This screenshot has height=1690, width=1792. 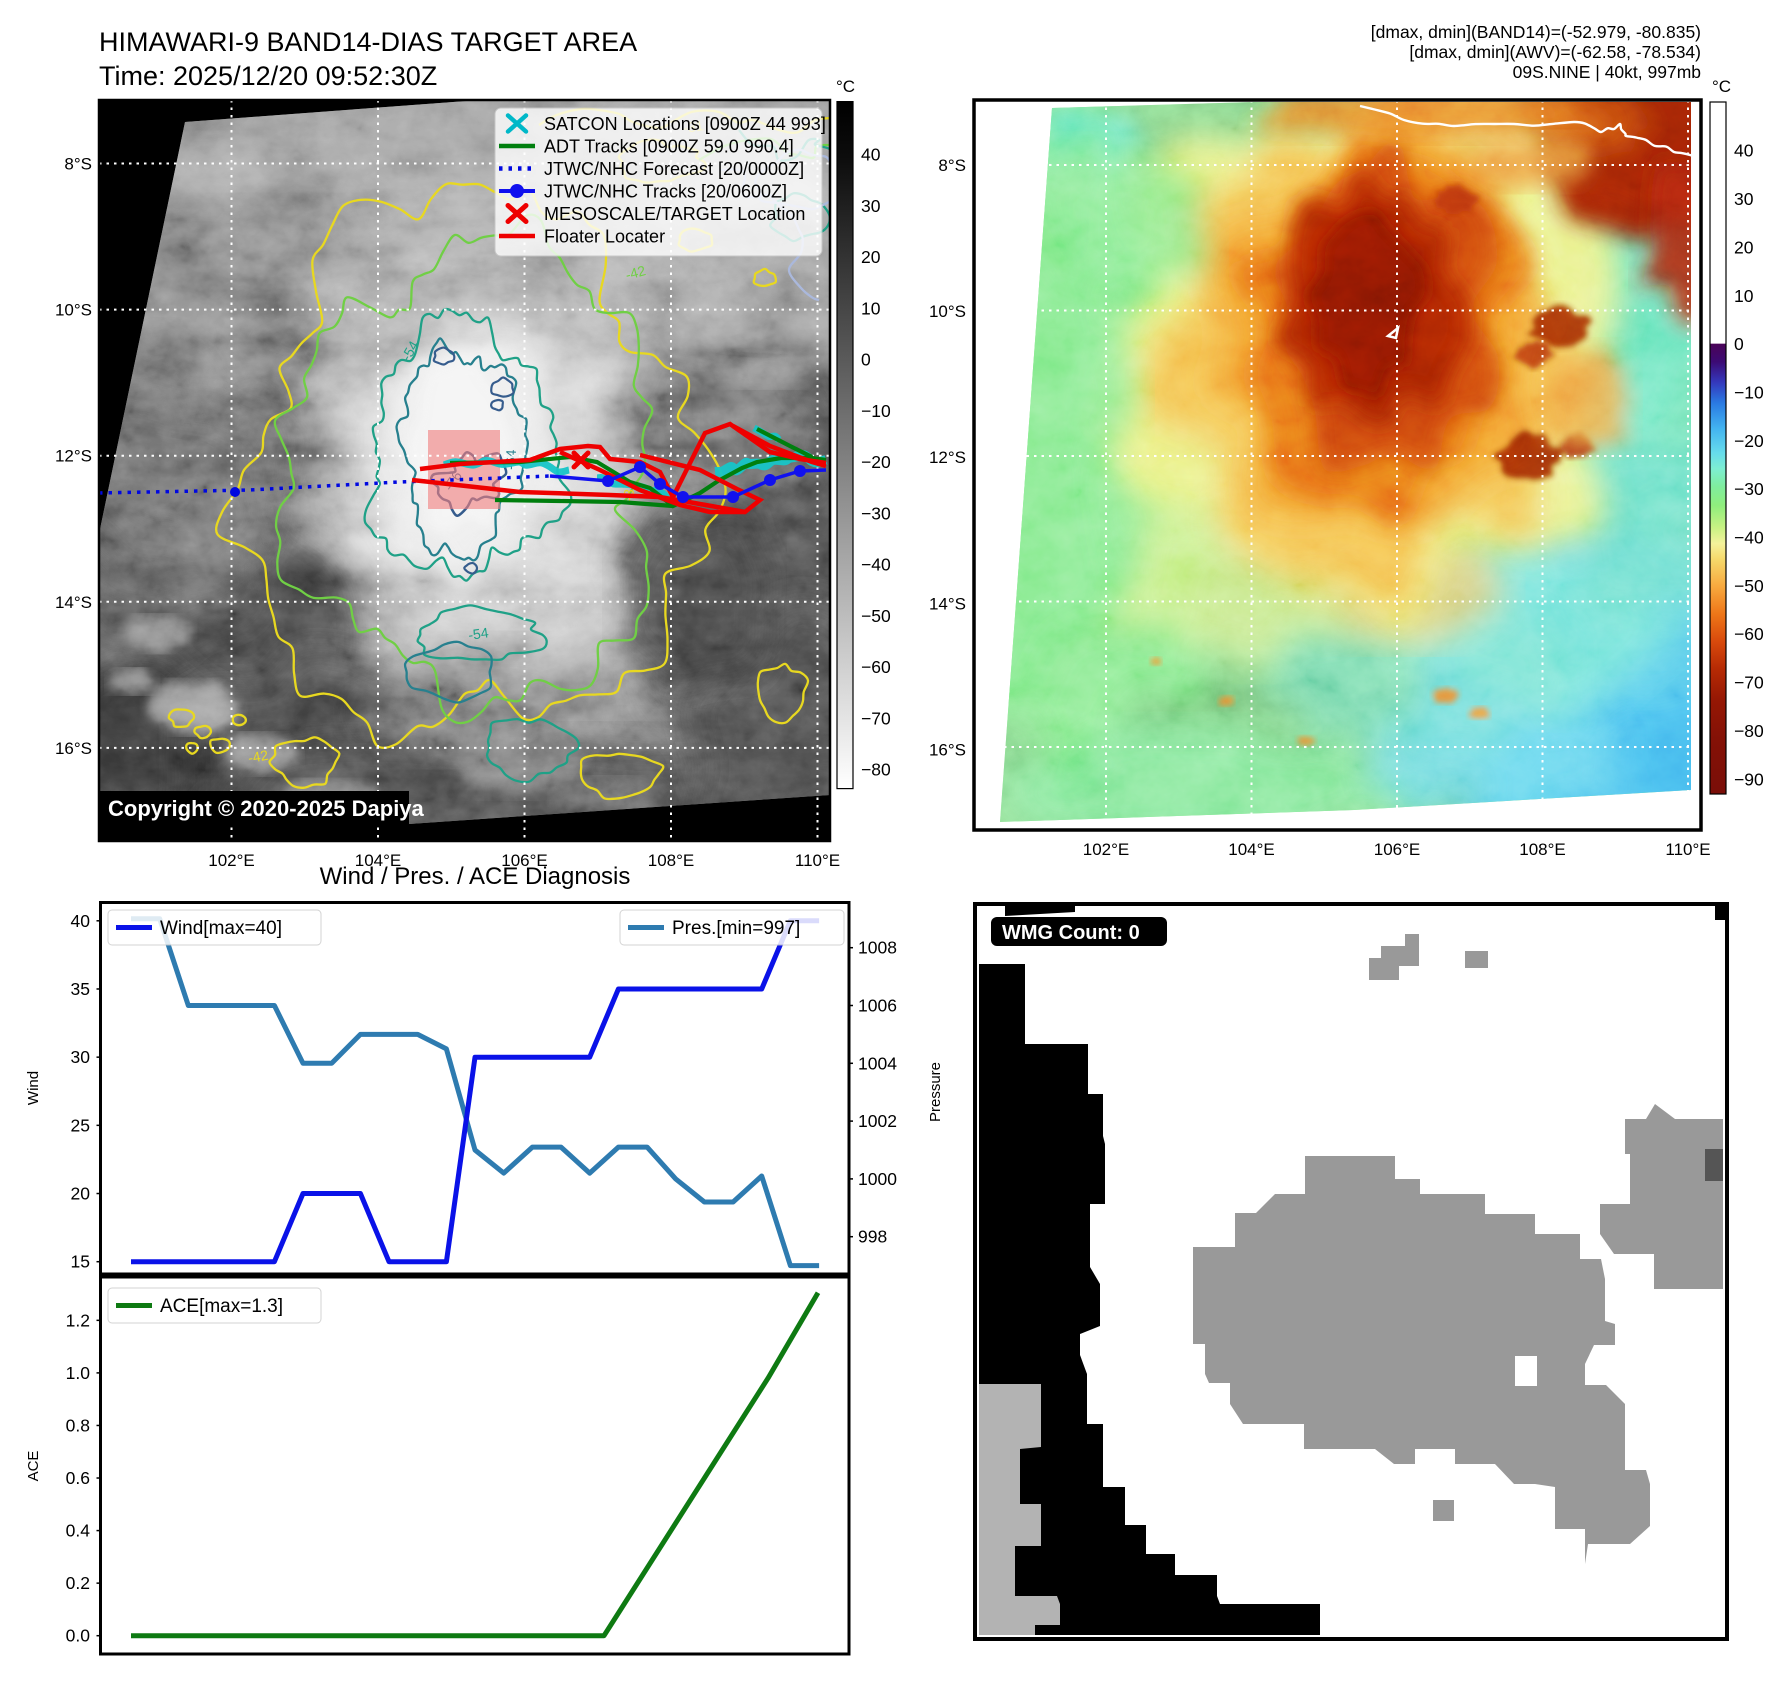 What do you see at coordinates (1555, 52) in the screenshot?
I see `svg-text:[dmax, dmin](AWV)=(-62.58, -78: [dmax, dmin](AWV)=(-62.58, -78.534)` at bounding box center [1555, 52].